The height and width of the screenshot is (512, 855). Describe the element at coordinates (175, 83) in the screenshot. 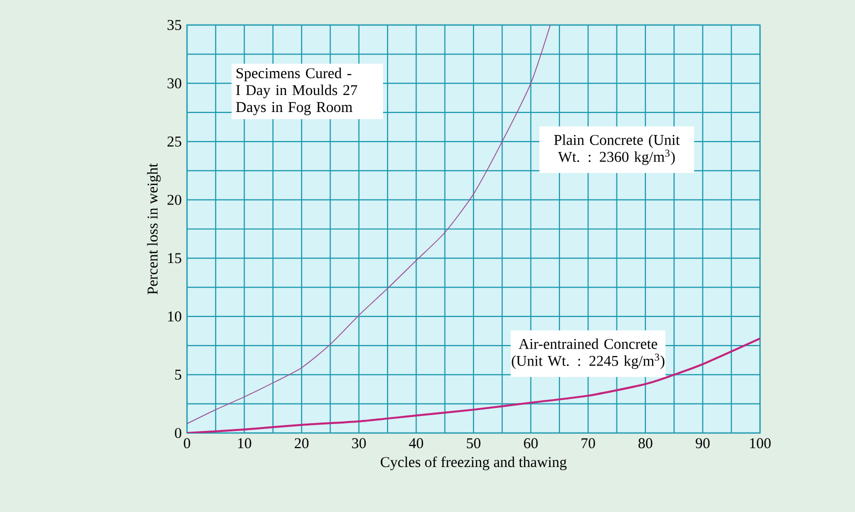

I see `y-tick-label: 30` at that location.